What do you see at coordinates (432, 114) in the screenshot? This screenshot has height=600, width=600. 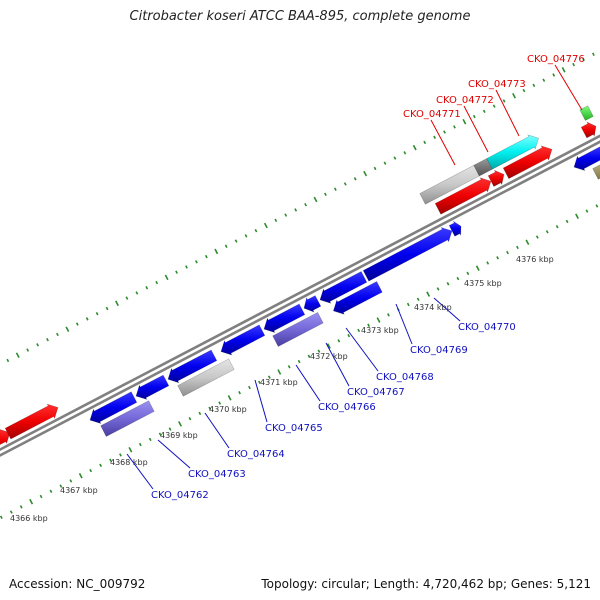 I see `forward-gene-label: CKO_04771` at bounding box center [432, 114].